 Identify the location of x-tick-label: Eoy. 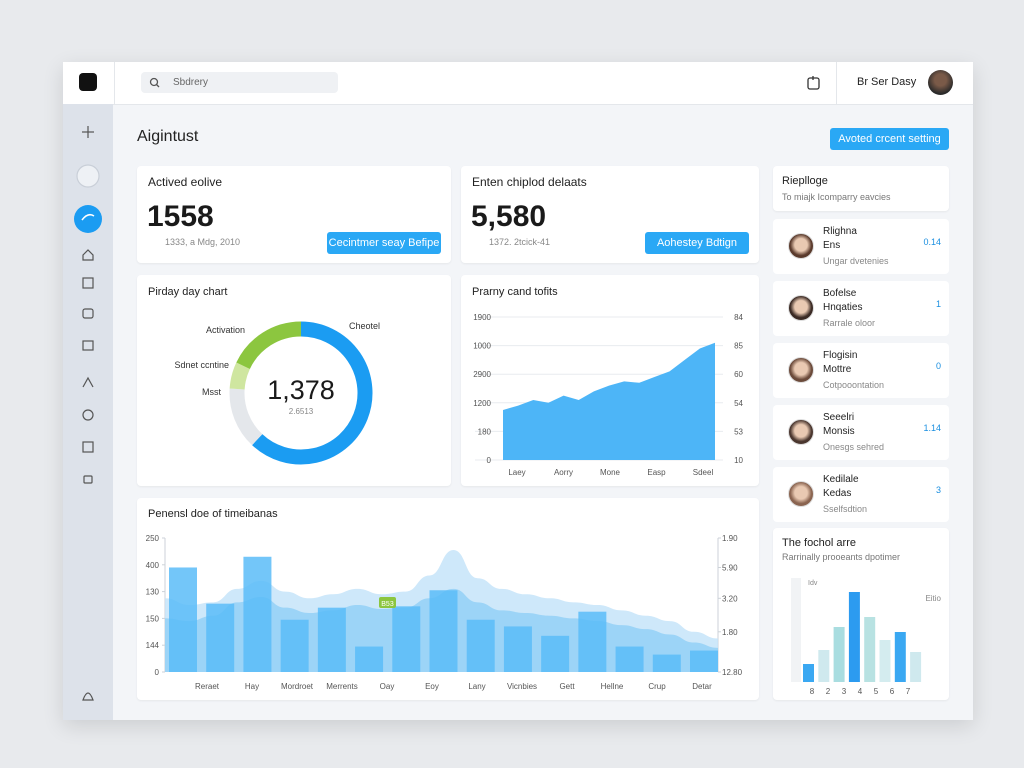
(432, 686).